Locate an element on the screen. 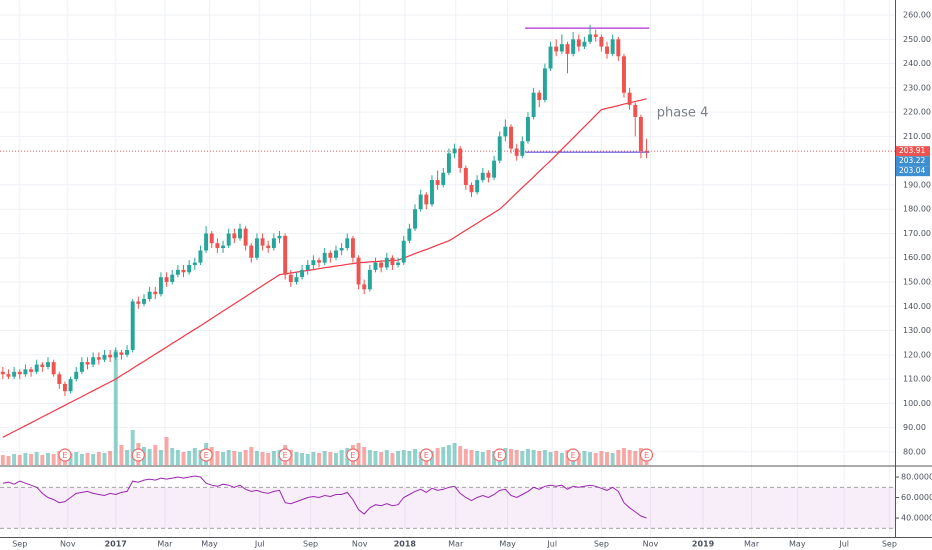 This screenshot has width=932, height=550. price-label: 203.22 is located at coordinates (912, 160).